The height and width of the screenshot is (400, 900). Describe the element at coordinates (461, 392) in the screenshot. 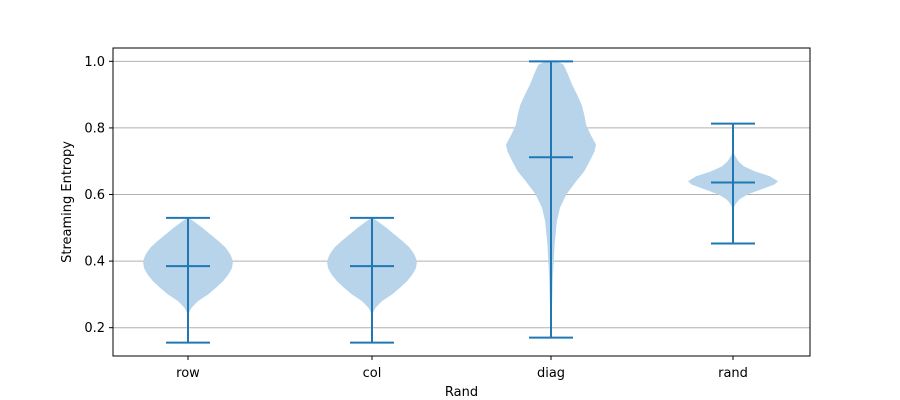

I see `x-axis-label: Rand` at that location.